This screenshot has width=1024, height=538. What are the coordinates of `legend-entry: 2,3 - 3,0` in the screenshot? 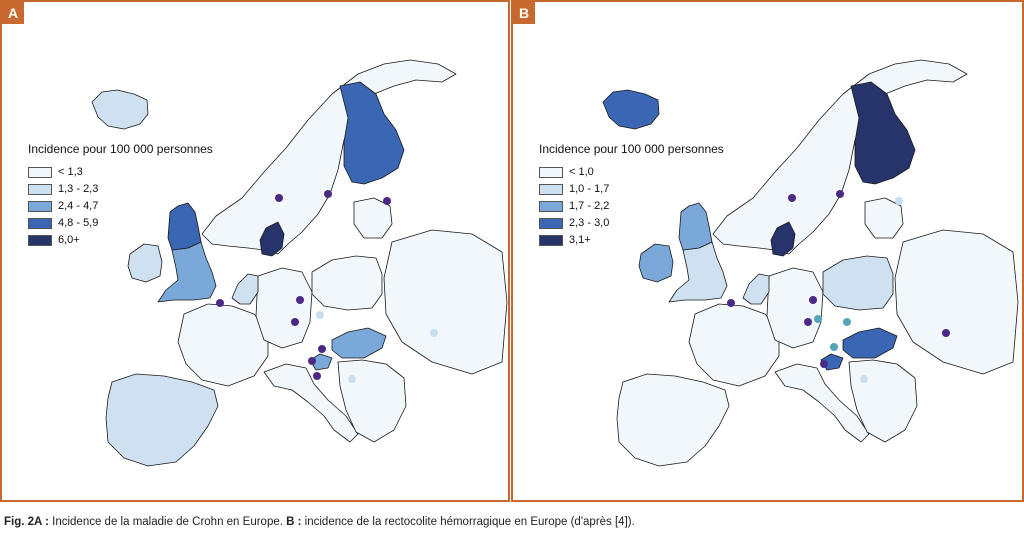 It's located at (631, 223).